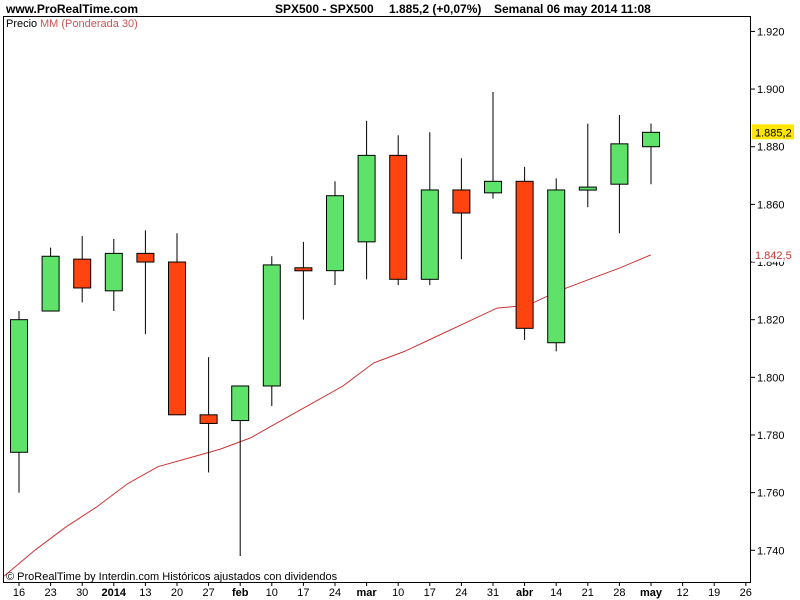 The width and height of the screenshot is (800, 600). I want to click on ma-value-label: 1.842,5, so click(773, 256).